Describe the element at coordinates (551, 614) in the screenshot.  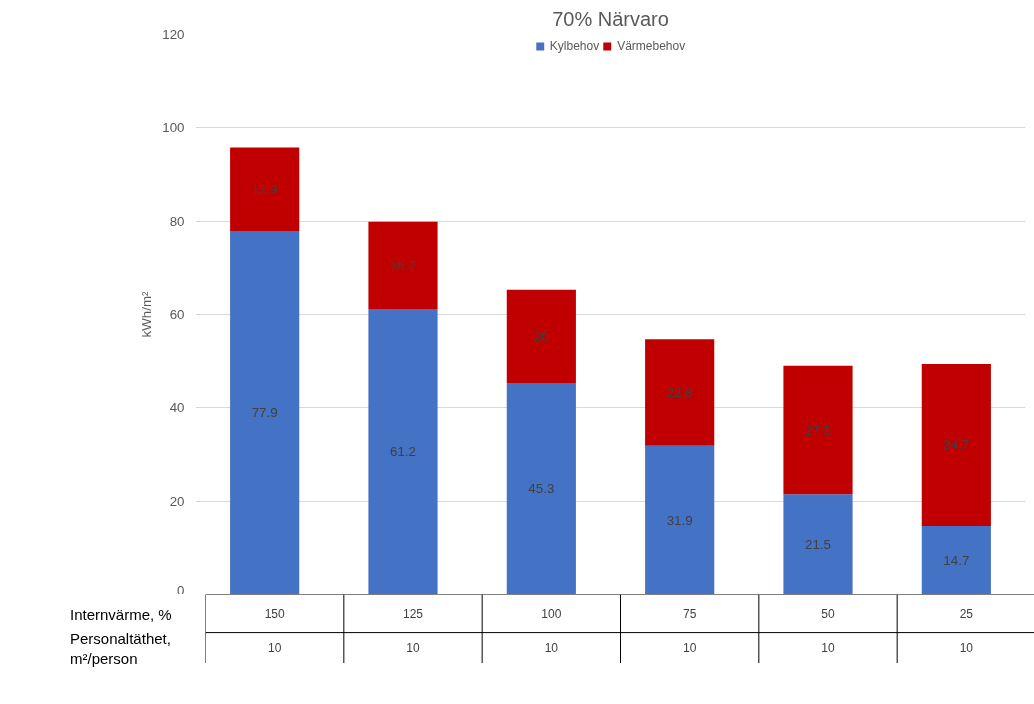
I see `x-tick-label: 100` at that location.